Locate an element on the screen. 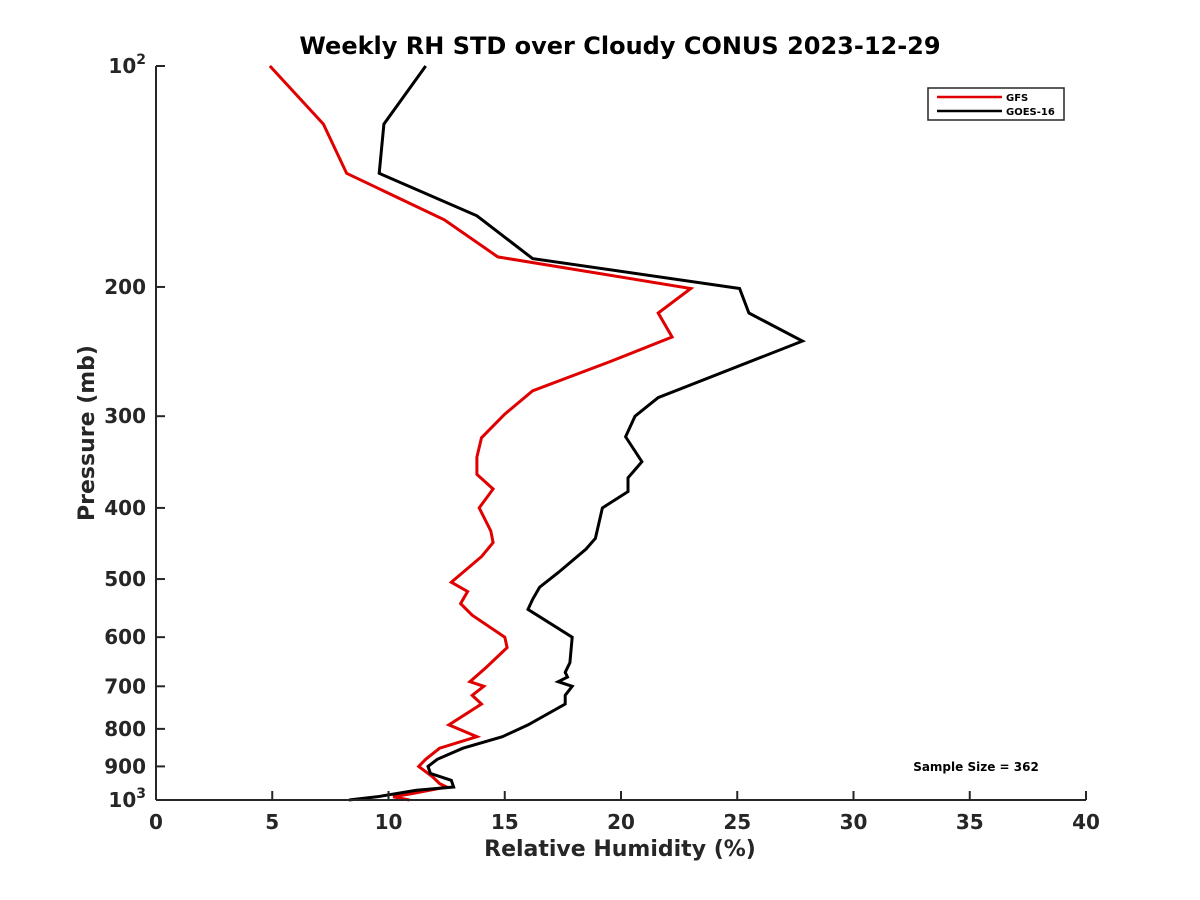 This screenshot has height=900, width=1200. x-tick-label: 15 is located at coordinates (505, 822).